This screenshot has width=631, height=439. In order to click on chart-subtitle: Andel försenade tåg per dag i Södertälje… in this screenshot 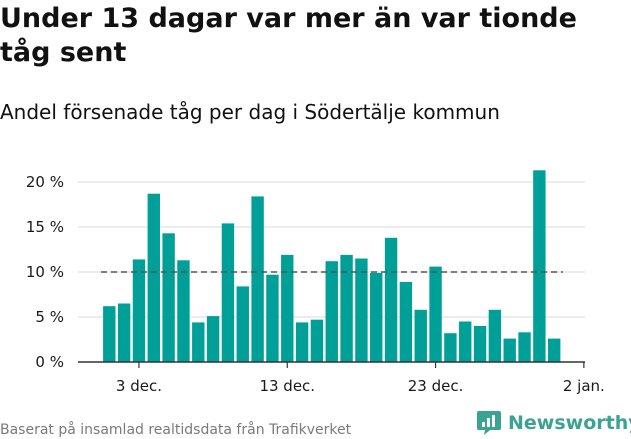, I will do `click(250, 112)`.